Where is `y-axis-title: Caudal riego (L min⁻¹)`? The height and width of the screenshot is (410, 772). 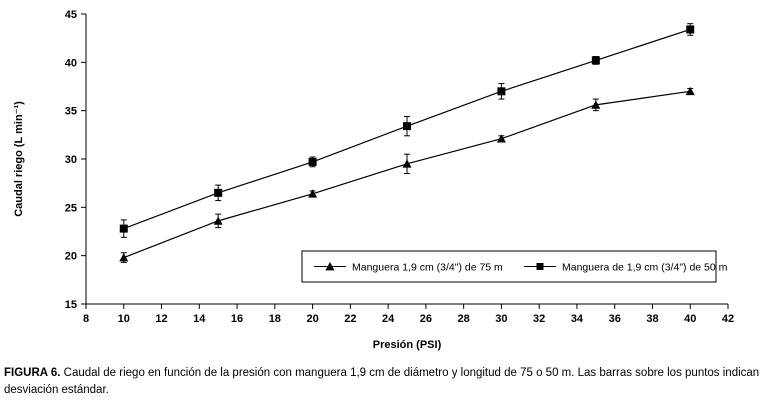
y-axis-title: Caudal riego (L min⁻¹) is located at coordinates (19, 159).